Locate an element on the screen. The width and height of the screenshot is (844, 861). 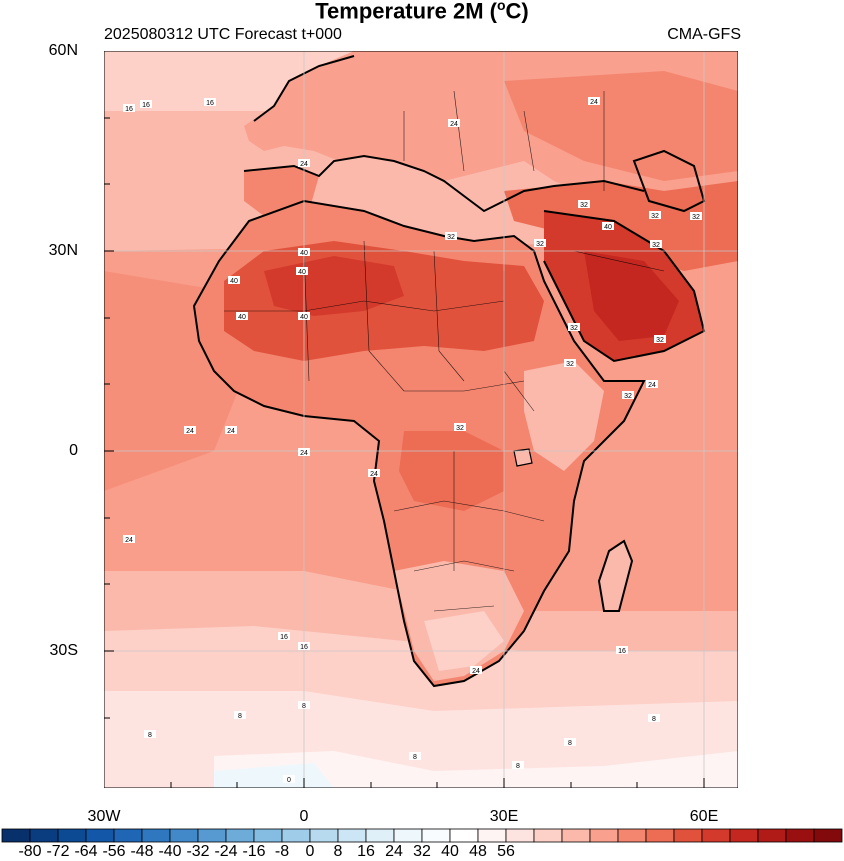
contour-label: 0 is located at coordinates (289, 779).